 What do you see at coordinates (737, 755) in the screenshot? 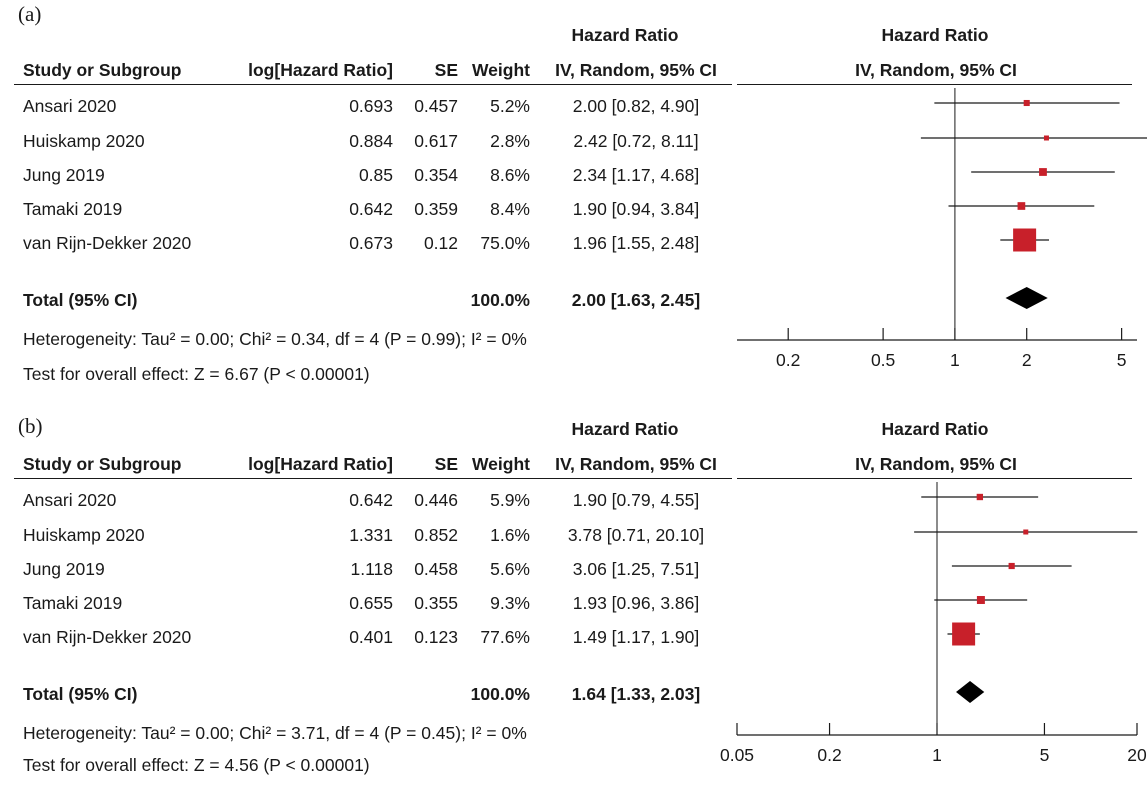
I see `x-tick-label: 0.05` at bounding box center [737, 755].